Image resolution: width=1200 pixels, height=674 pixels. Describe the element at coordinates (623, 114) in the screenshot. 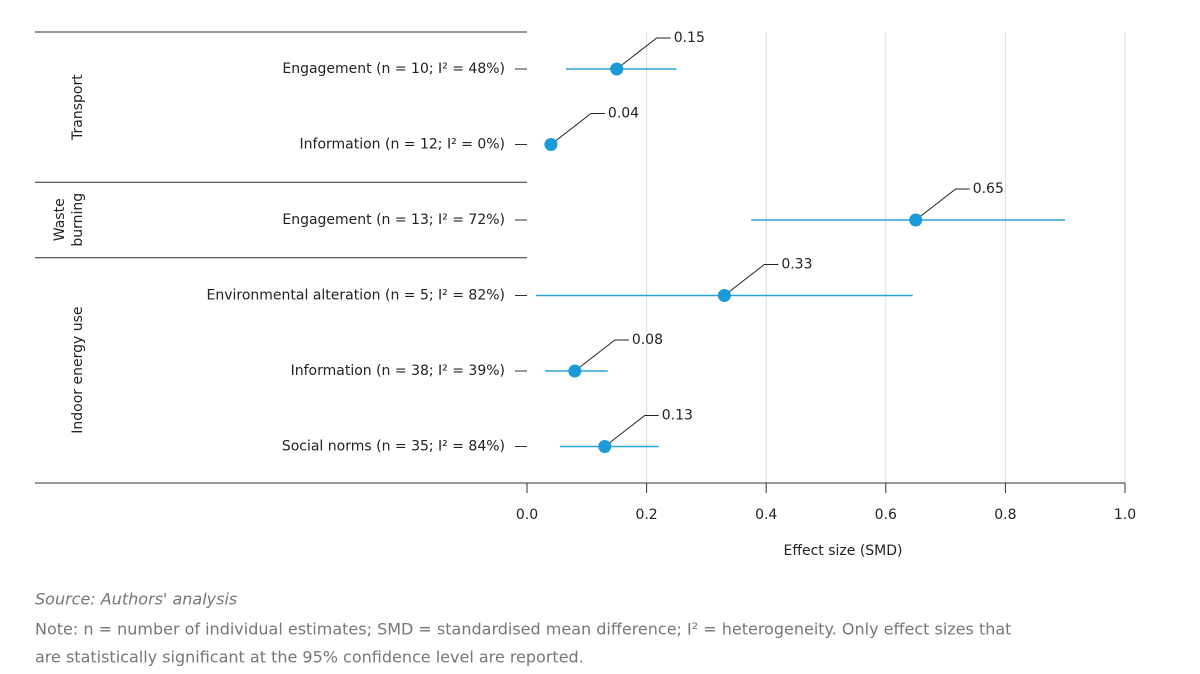

I see `value-label: 0.04` at that location.